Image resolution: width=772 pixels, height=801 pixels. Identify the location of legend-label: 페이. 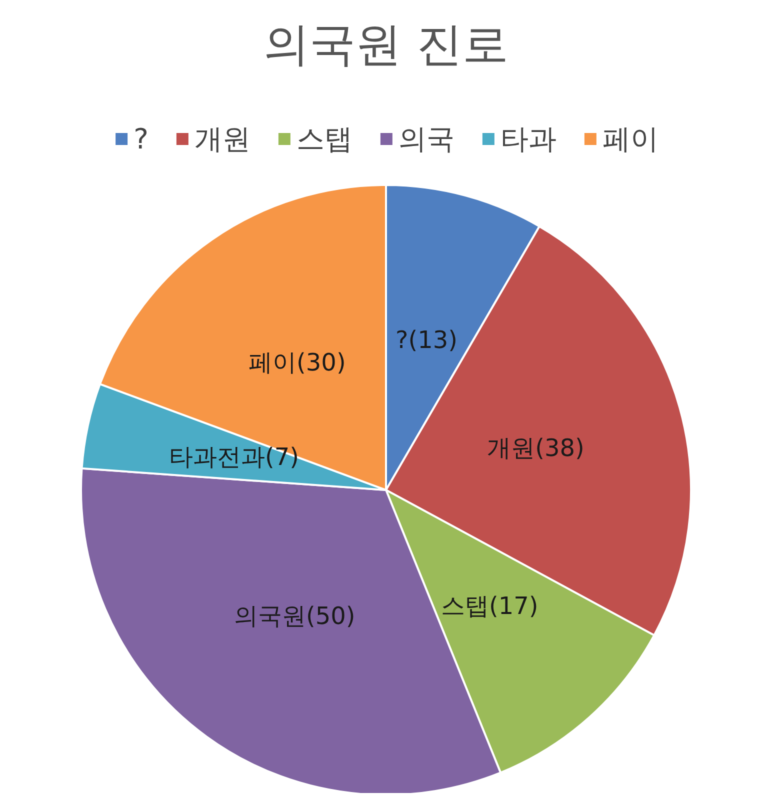
(630, 139).